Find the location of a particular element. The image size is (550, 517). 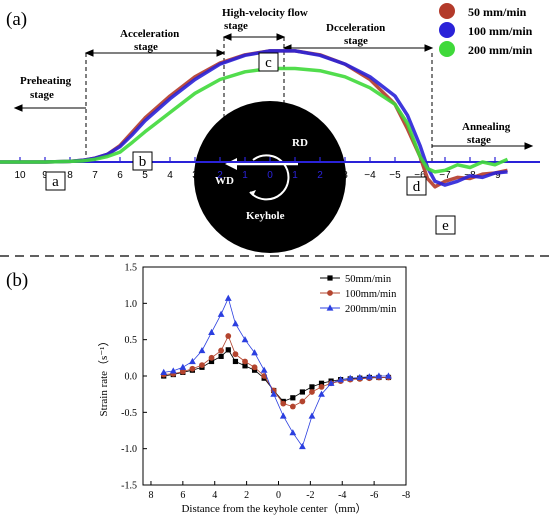

x-tick-label-b: 8 is located at coordinates (150, 495).